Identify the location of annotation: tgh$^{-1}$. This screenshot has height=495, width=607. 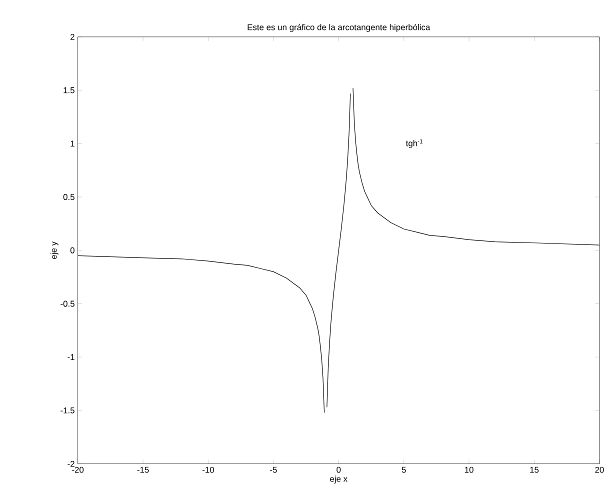
(414, 143).